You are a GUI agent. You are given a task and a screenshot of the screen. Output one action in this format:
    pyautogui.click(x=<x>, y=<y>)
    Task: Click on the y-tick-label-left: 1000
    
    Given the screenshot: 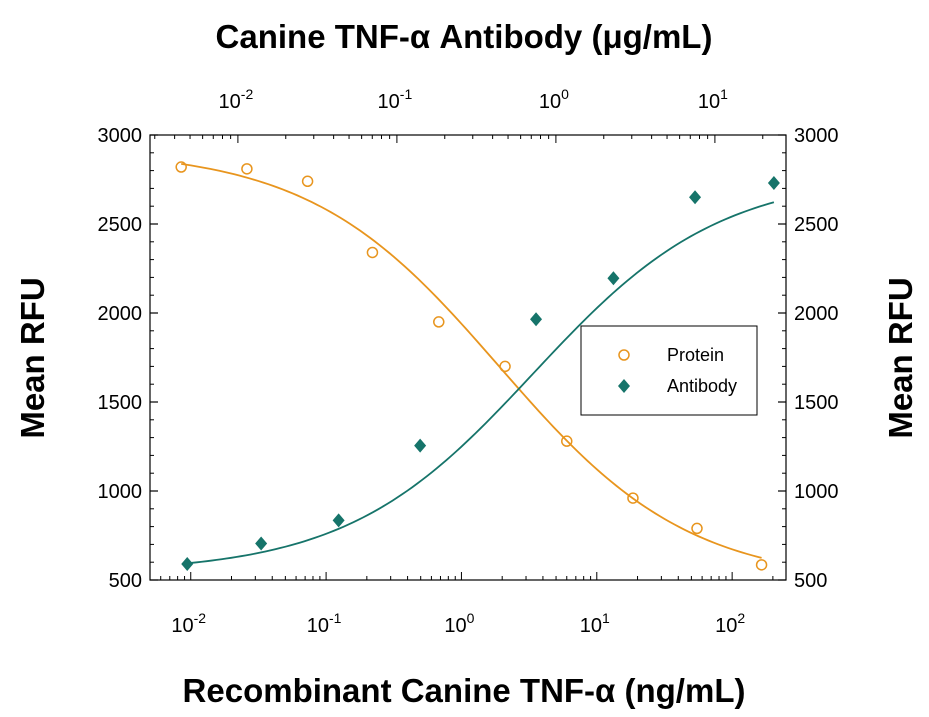 What is the action you would take?
    pyautogui.click(x=120, y=492)
    